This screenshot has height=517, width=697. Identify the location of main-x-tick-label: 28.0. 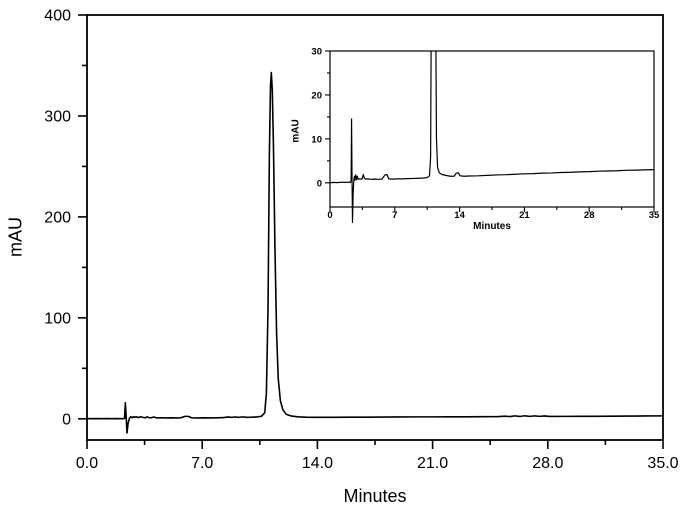
(547, 463).